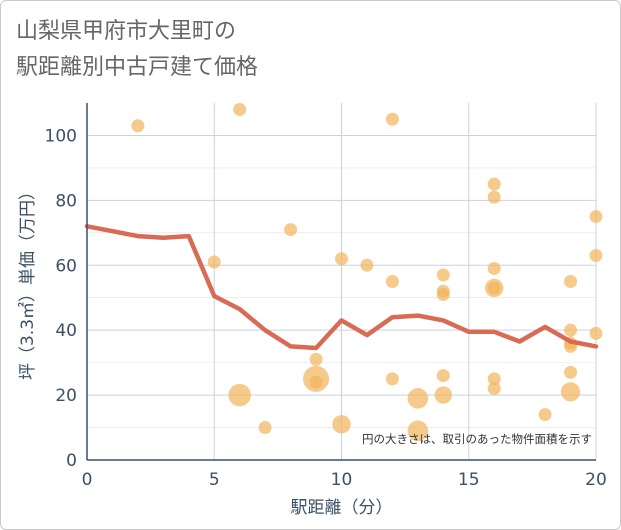  What do you see at coordinates (469, 480) in the screenshot?
I see `x-tick-label: 15` at bounding box center [469, 480].